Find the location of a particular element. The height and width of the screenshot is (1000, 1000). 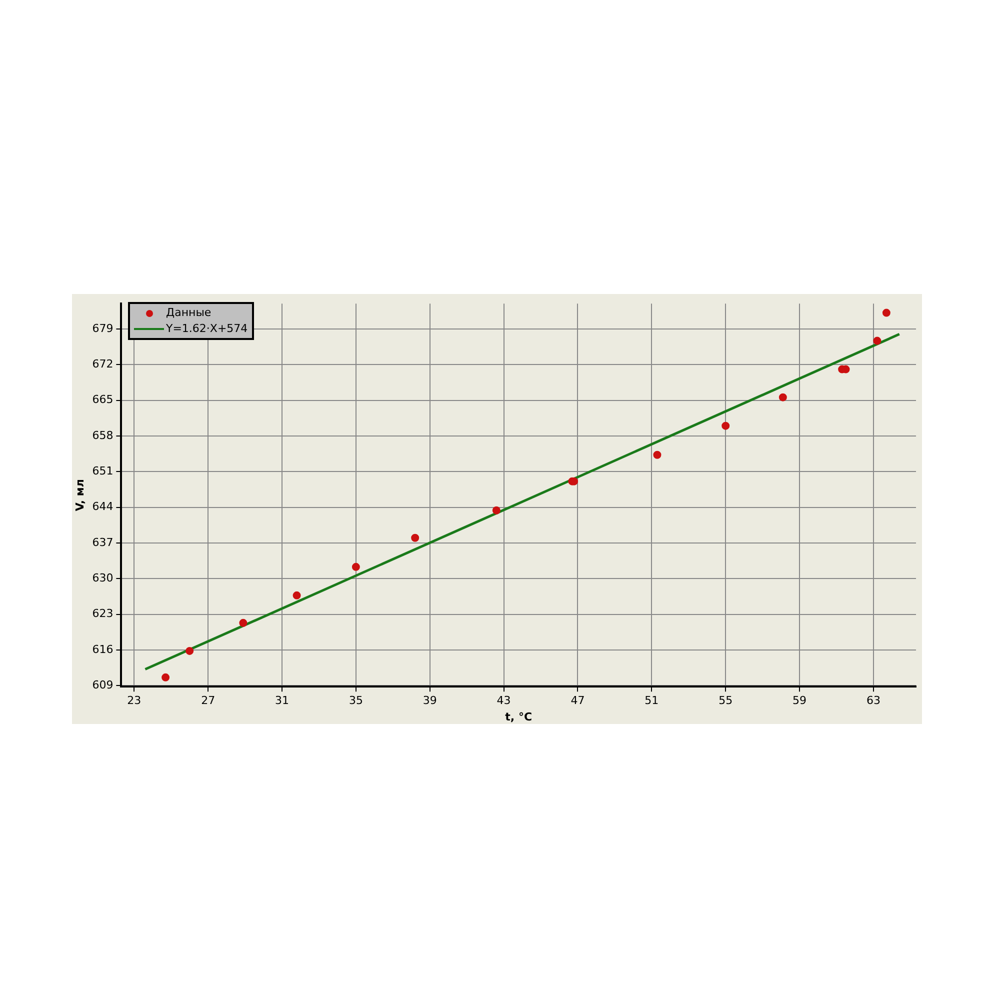

x-tick-label: 27 is located at coordinates (208, 701).